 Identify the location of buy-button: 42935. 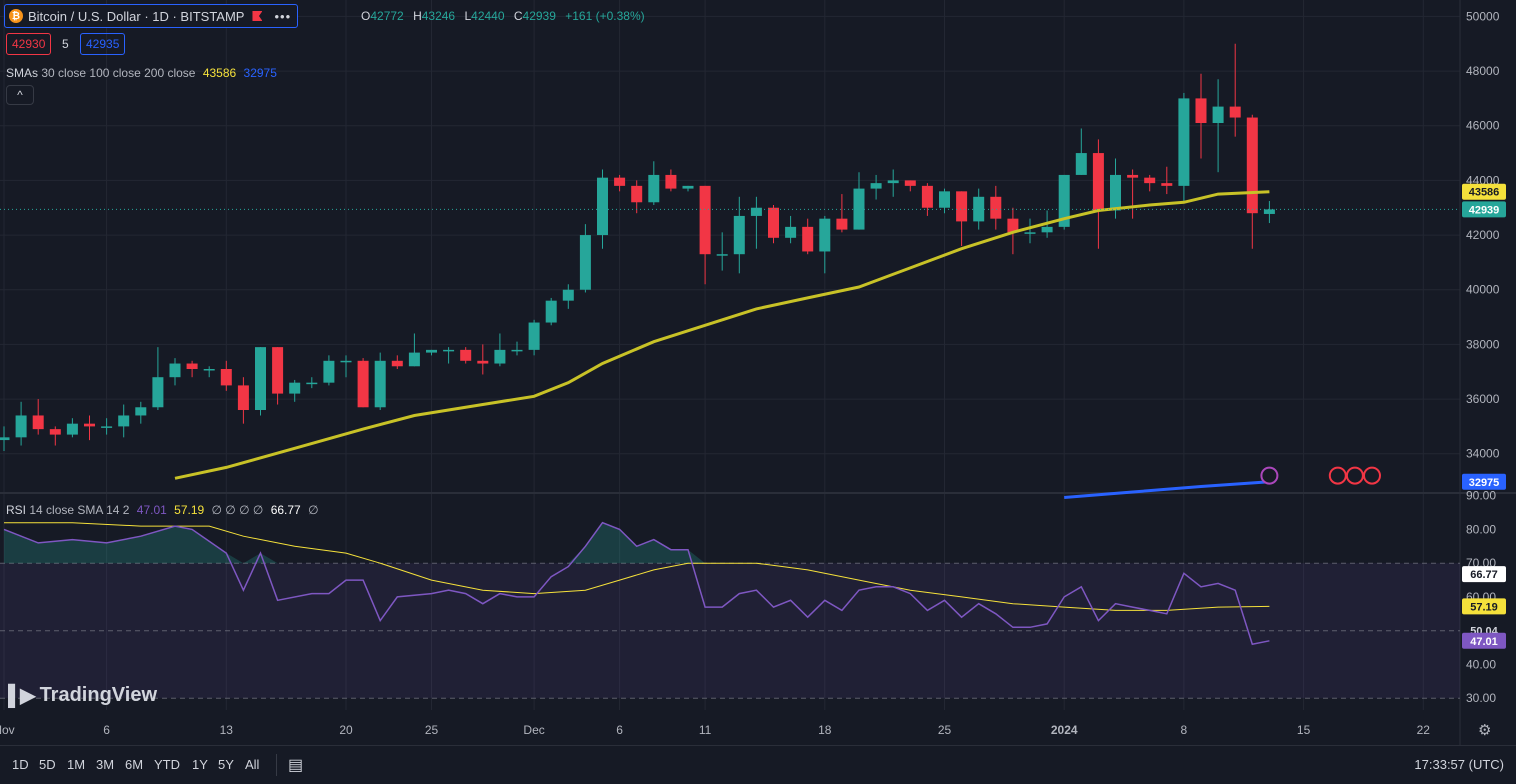
(103, 44).